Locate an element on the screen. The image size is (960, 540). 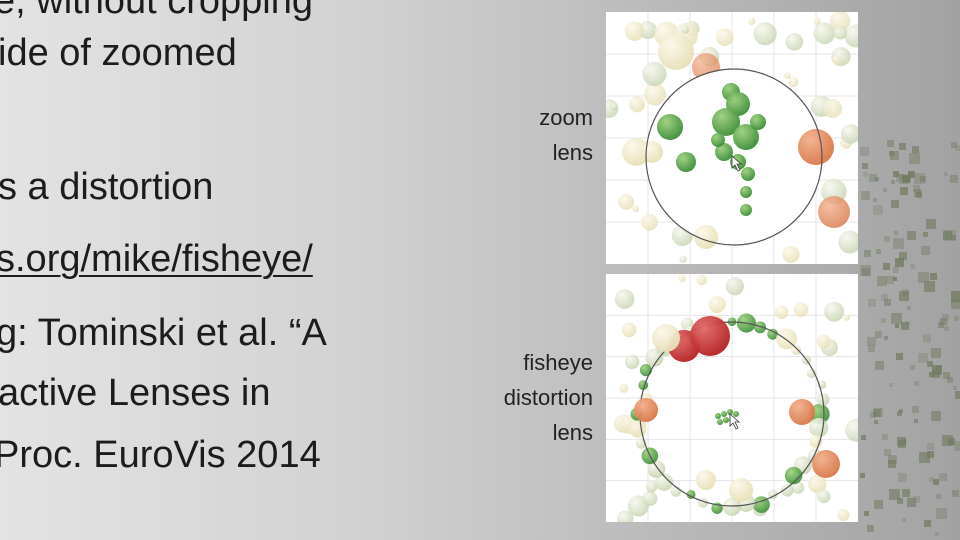
fisheye-lens-label: fisheye distortion lens is located at coordinates (526, 397).